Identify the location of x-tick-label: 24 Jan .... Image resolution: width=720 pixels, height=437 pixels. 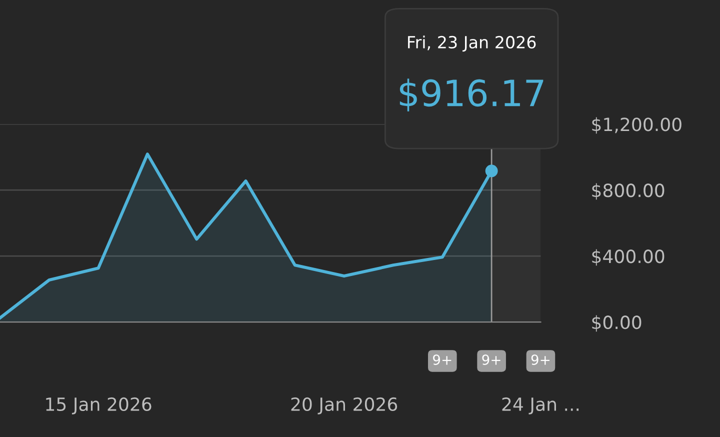
(540, 405).